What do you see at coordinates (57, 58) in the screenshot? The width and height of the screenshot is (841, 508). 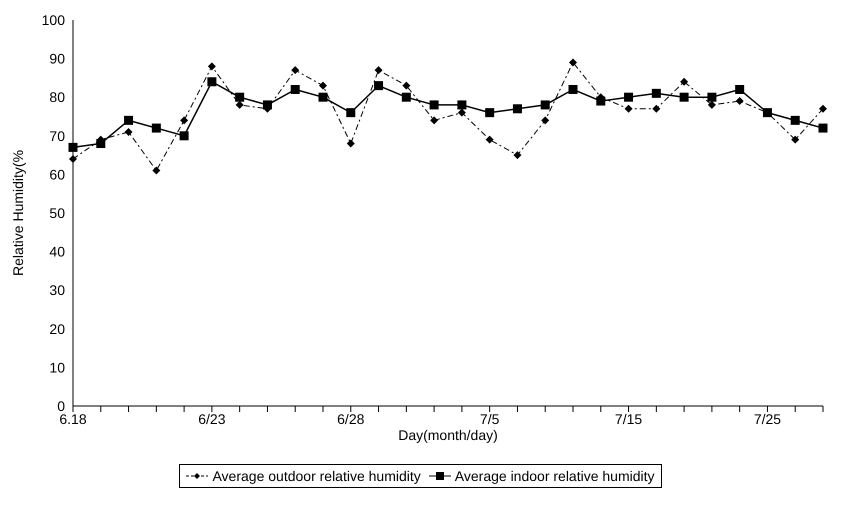 I see `y-tick-label: 90` at bounding box center [57, 58].